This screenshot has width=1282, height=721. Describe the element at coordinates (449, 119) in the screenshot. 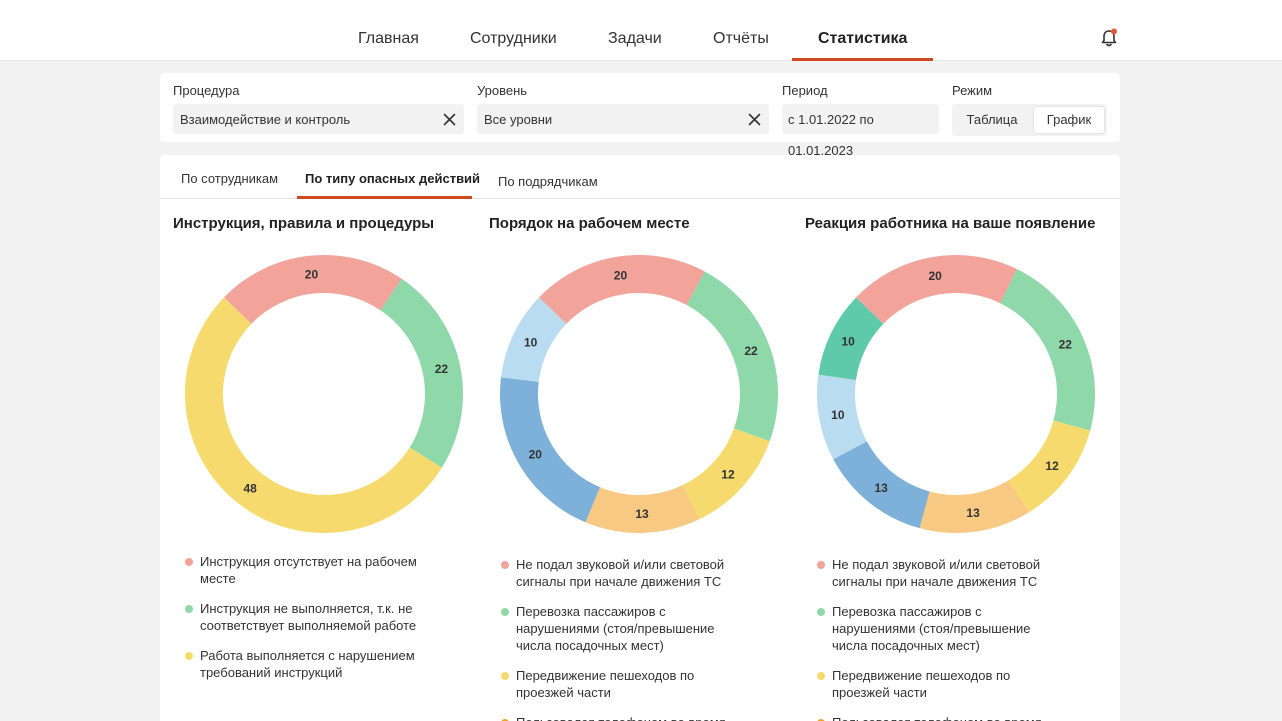

I see `clear-procedure-icon` at that location.